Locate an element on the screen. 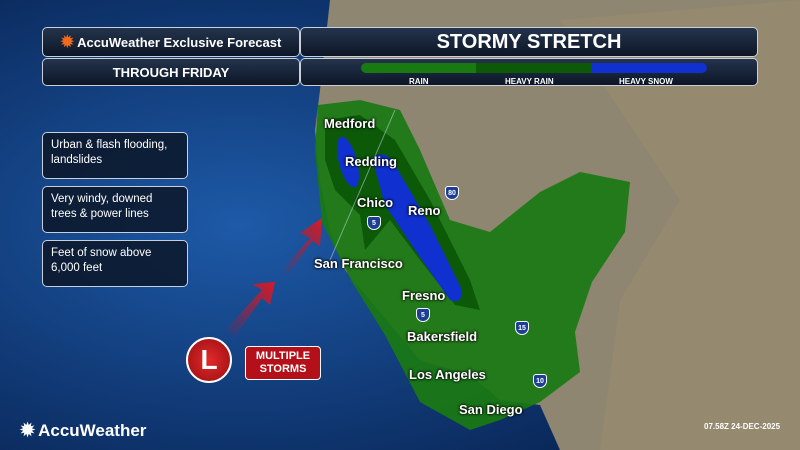 The width and height of the screenshot is (800, 450). legend-box is located at coordinates (529, 72).